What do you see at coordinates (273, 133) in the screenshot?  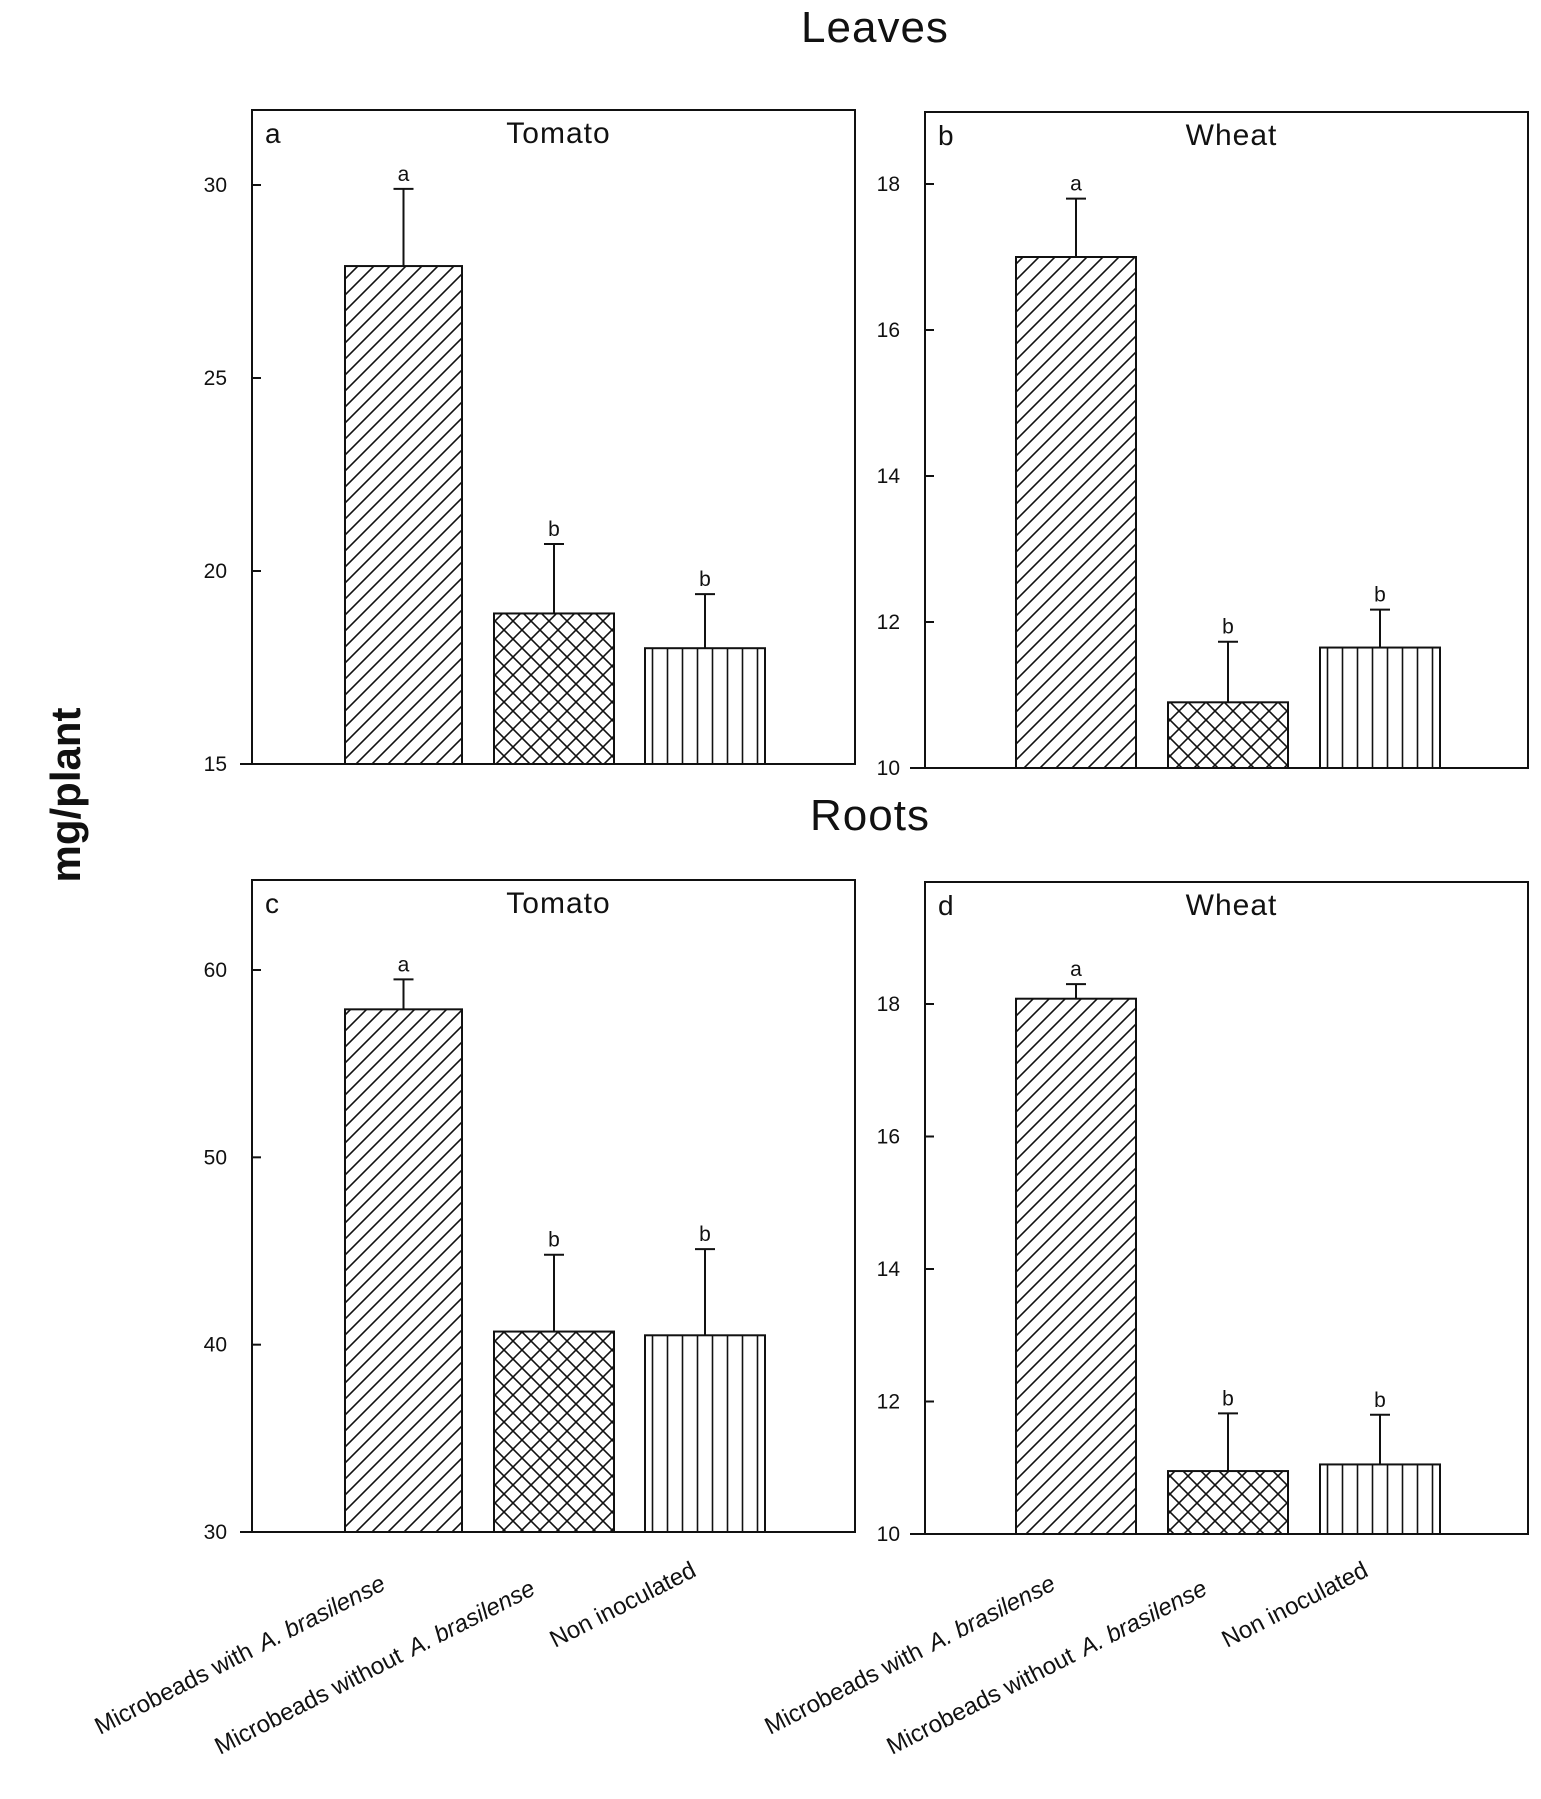 I see `panel-letter: a` at bounding box center [273, 133].